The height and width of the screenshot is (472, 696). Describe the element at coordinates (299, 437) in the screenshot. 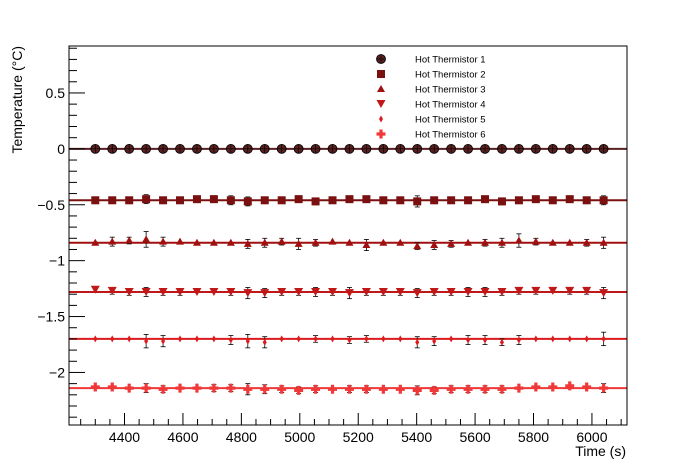

I see `x-tick-label: 5000` at that location.